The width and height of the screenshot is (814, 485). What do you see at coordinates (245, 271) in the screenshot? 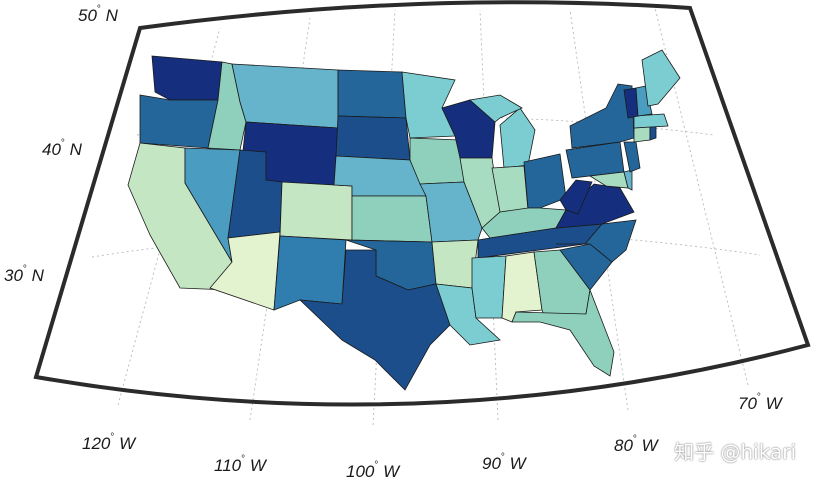
I see `state-arizona` at bounding box center [245, 271].